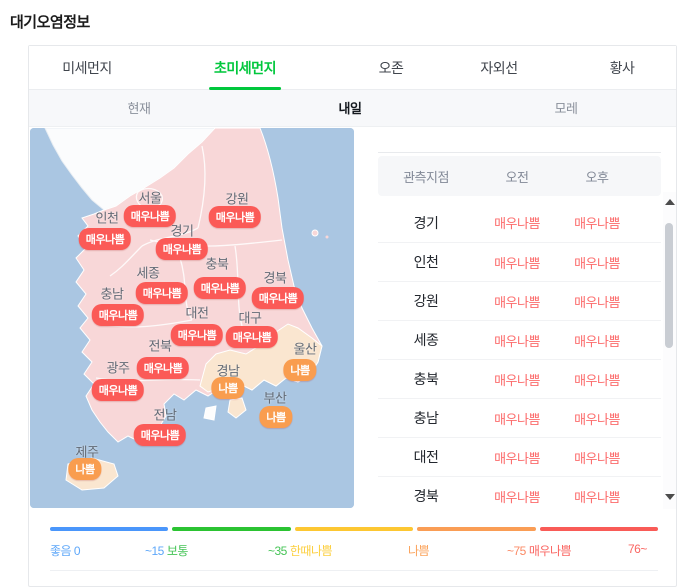  I want to click on table-row: 대전 매우나쁨 매우나쁨, so click(519, 456).